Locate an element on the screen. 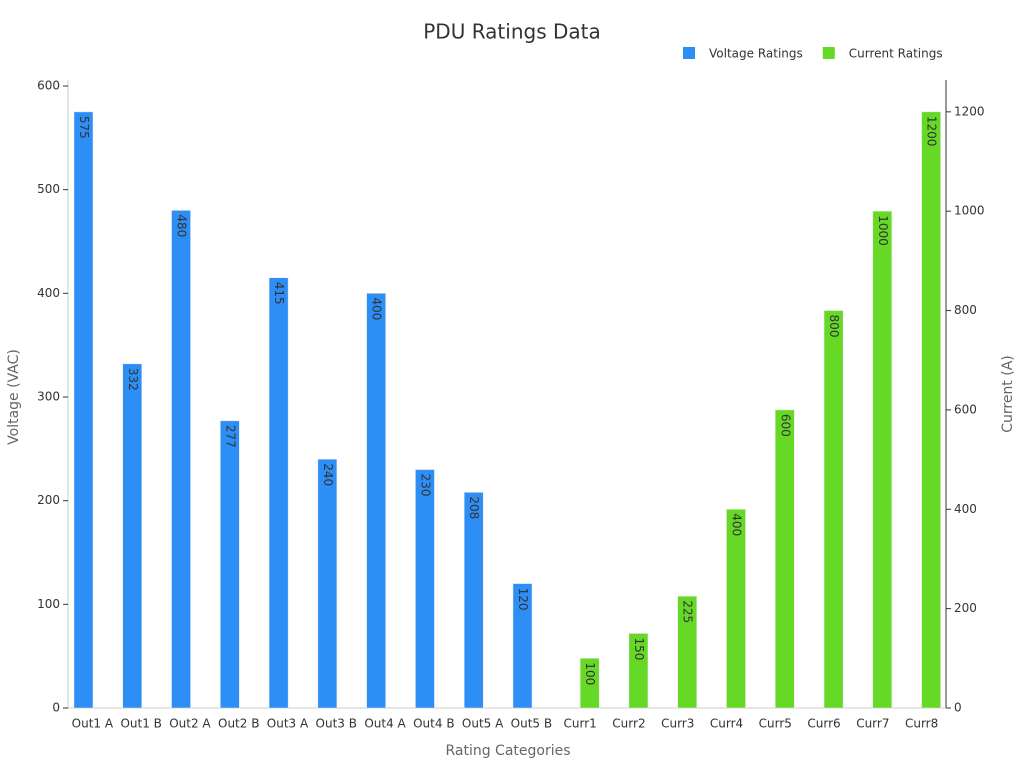 The height and width of the screenshot is (768, 1024). y2-tick-label: 1000 is located at coordinates (969, 211).